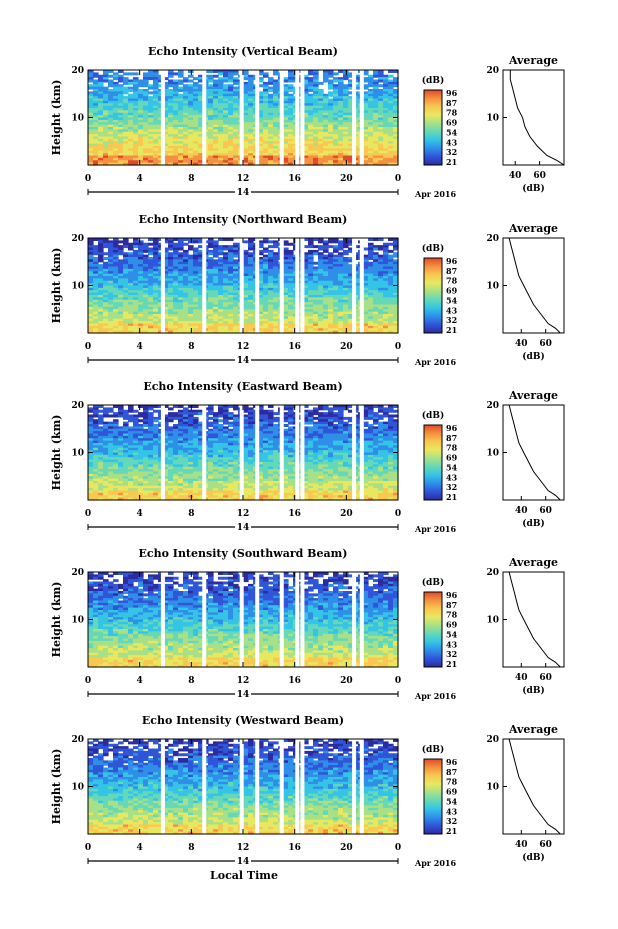  Describe the element at coordinates (398, 179) in the screenshot. I see `x-tick-label: 0` at that location.